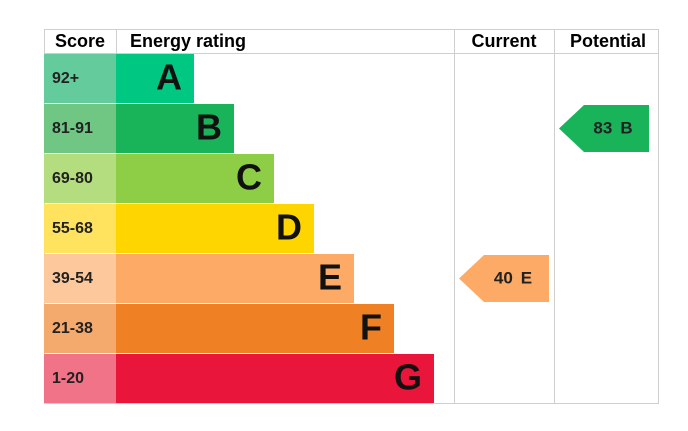 The image size is (688, 431). Describe the element at coordinates (72, 228) in the screenshot. I see `score-label: 55-68` at that location.